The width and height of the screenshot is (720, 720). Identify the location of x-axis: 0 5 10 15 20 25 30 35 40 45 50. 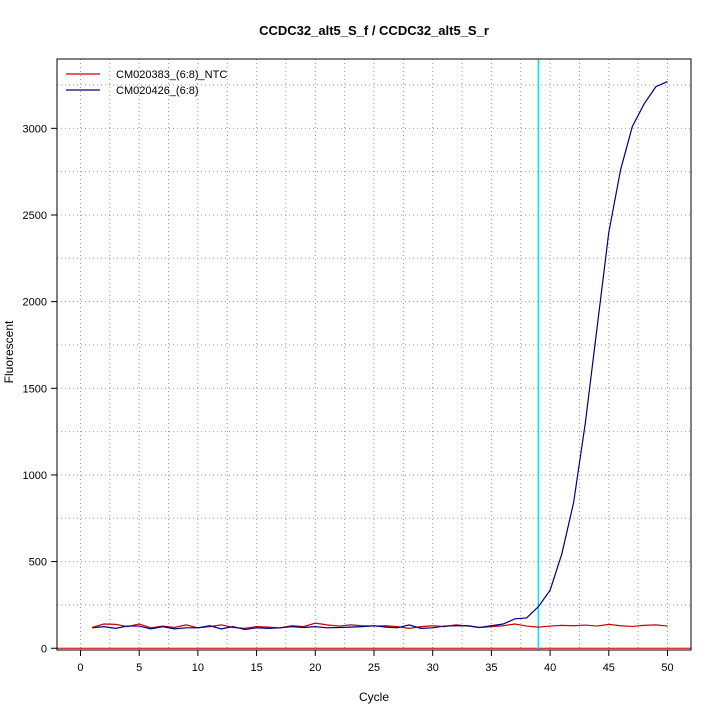
(375, 662).